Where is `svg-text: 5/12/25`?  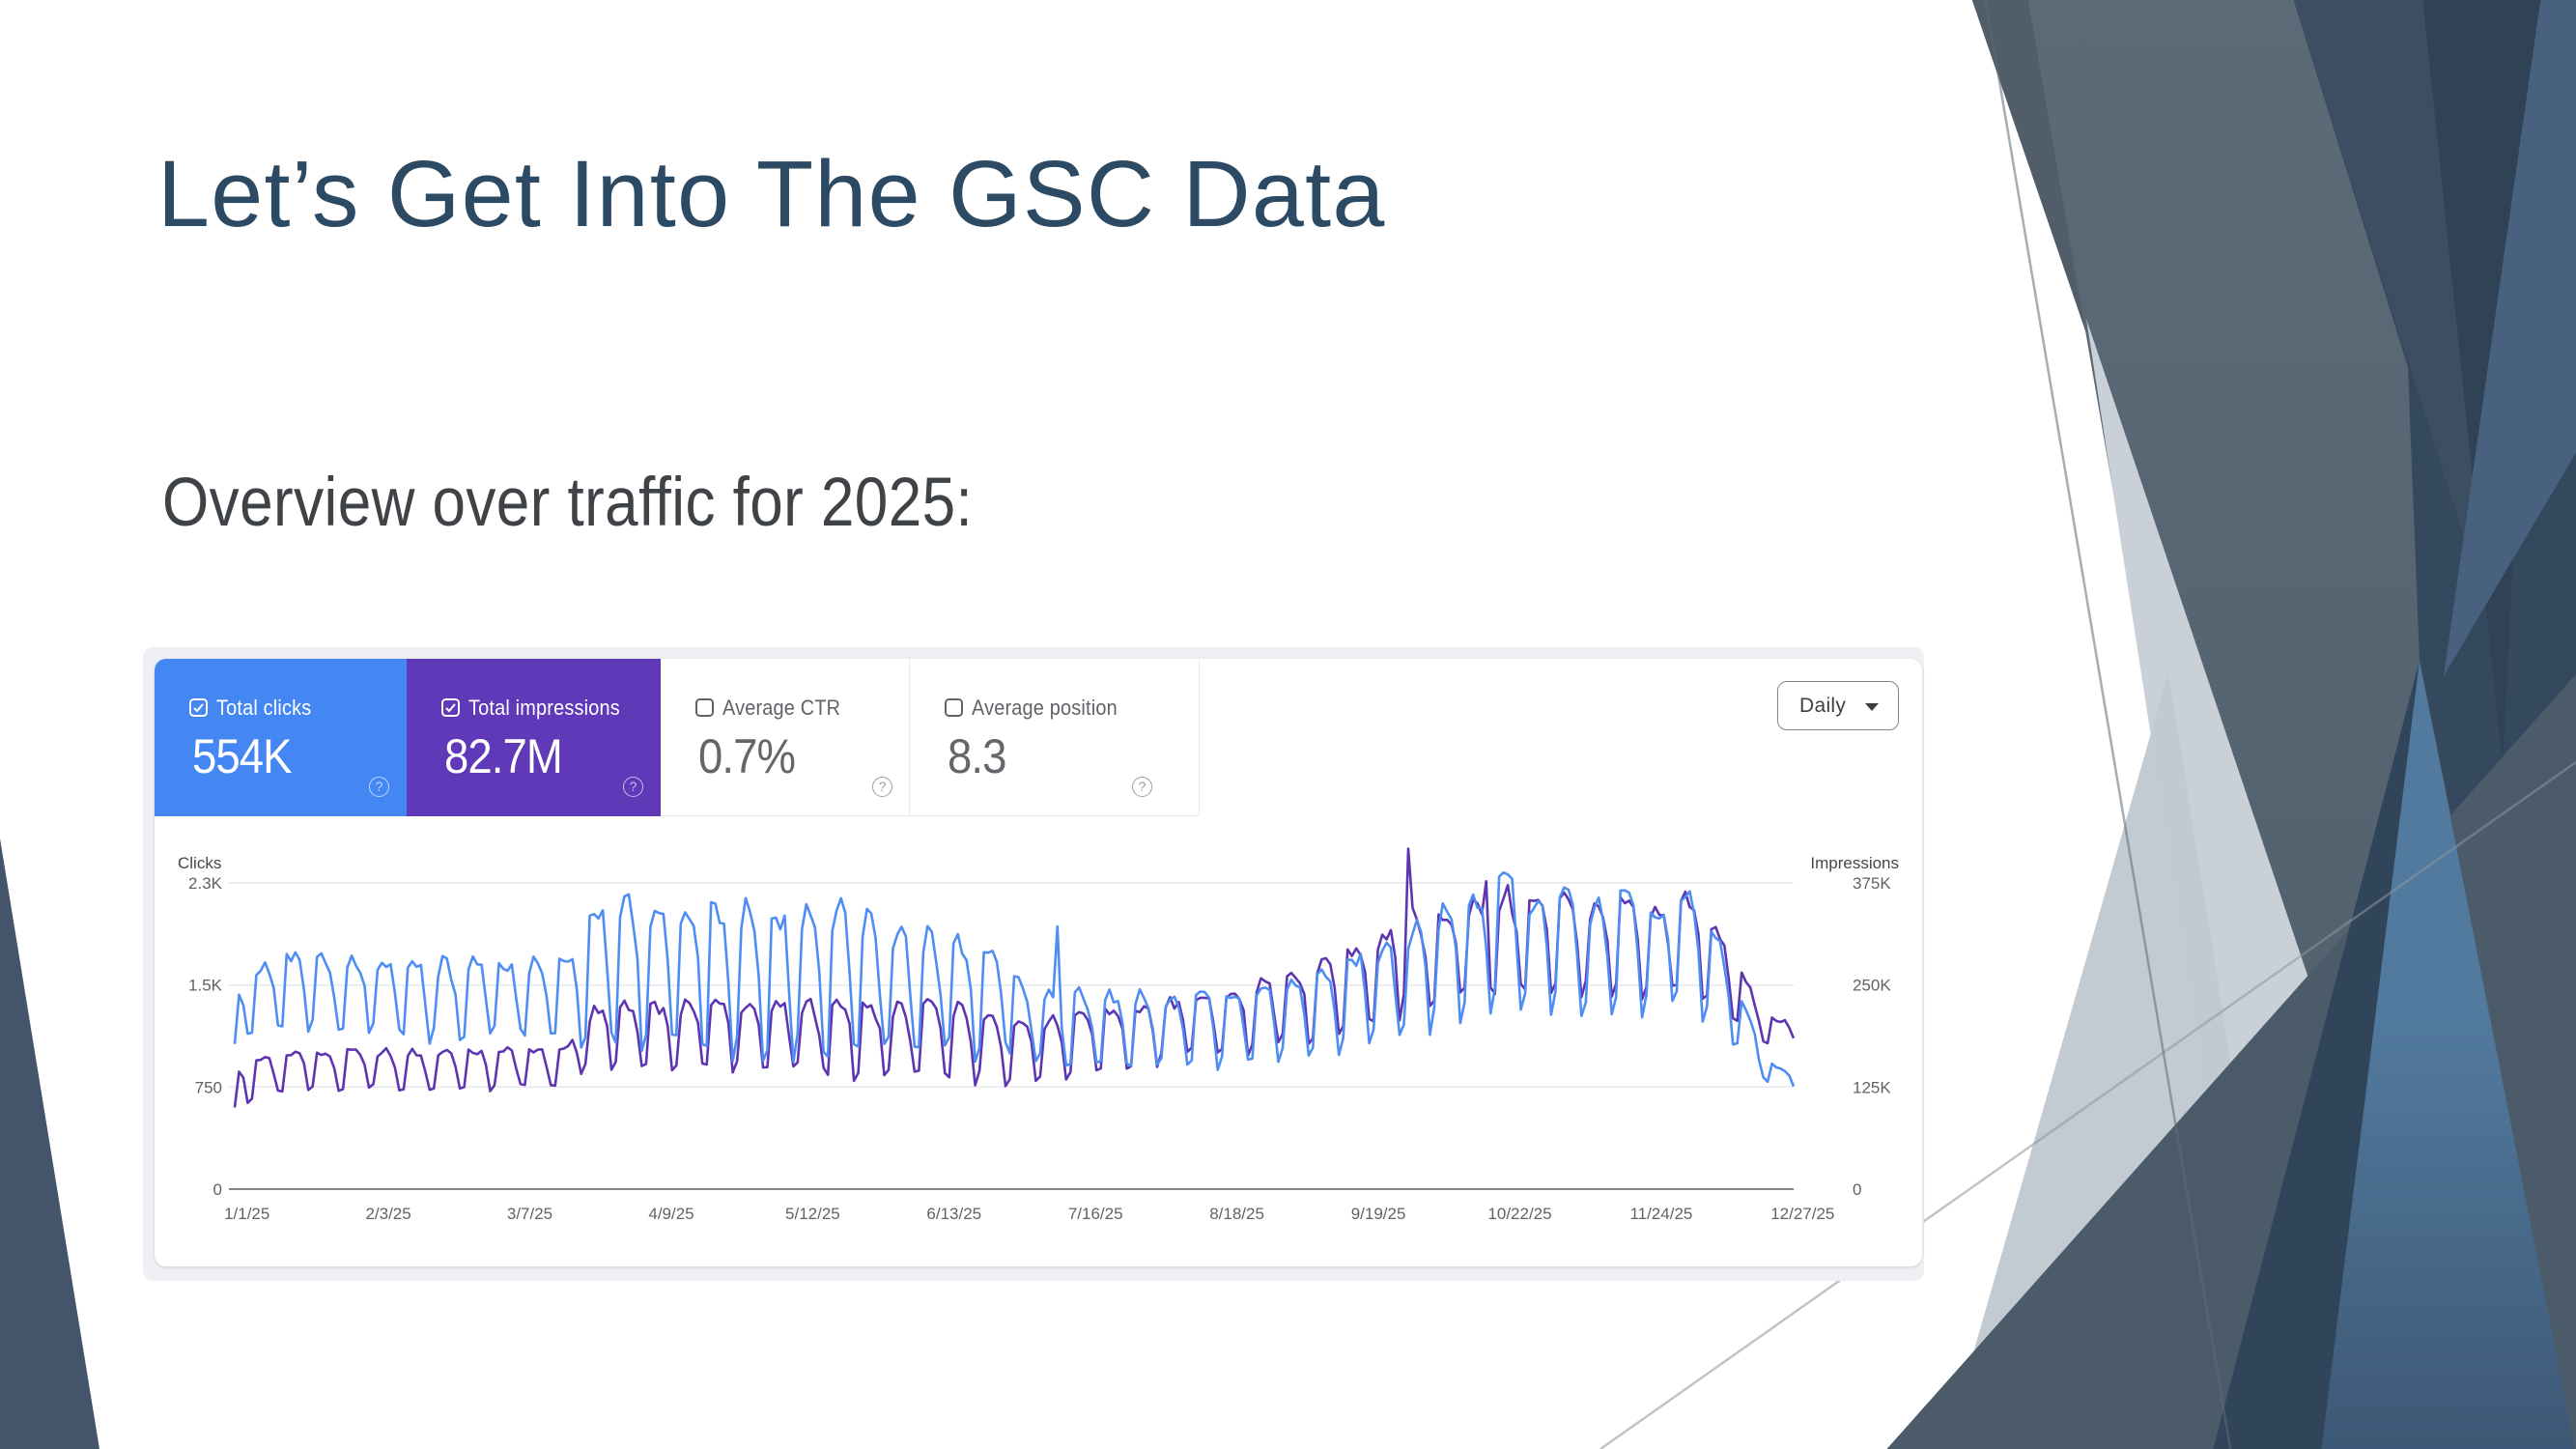 svg-text: 5/12/25 is located at coordinates (812, 1214).